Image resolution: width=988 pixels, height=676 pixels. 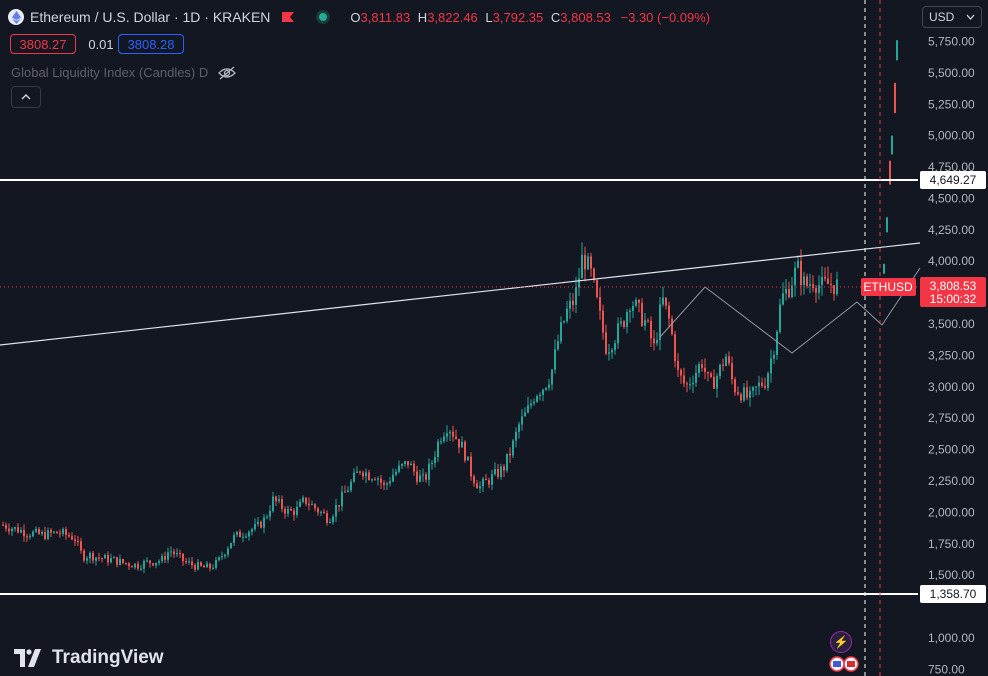 I want to click on price-tick-label: 1,750.00, so click(x=951, y=544).